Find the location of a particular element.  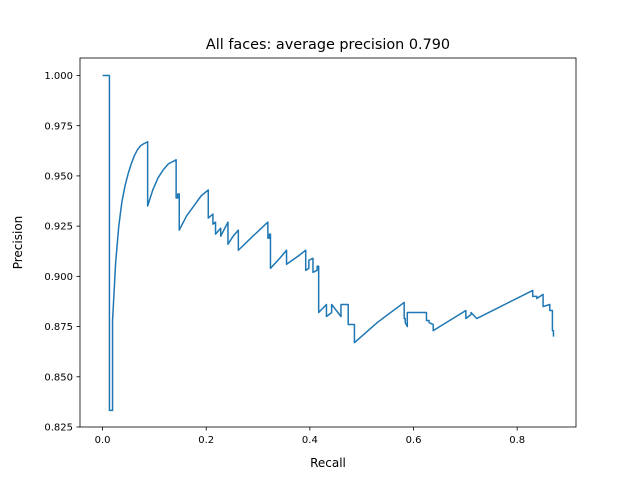

x-tick-label: 0.6 is located at coordinates (414, 440).